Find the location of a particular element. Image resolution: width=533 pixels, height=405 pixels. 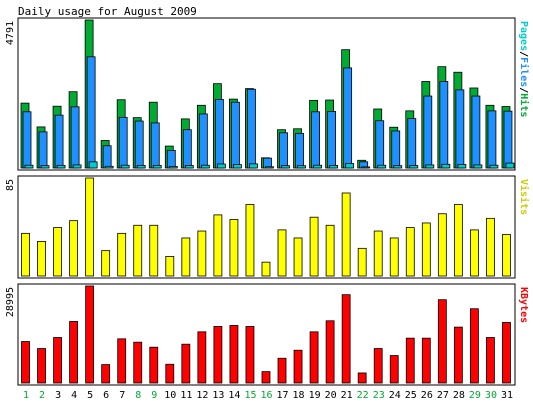

day-tick-label: 30 is located at coordinates (491, 395).